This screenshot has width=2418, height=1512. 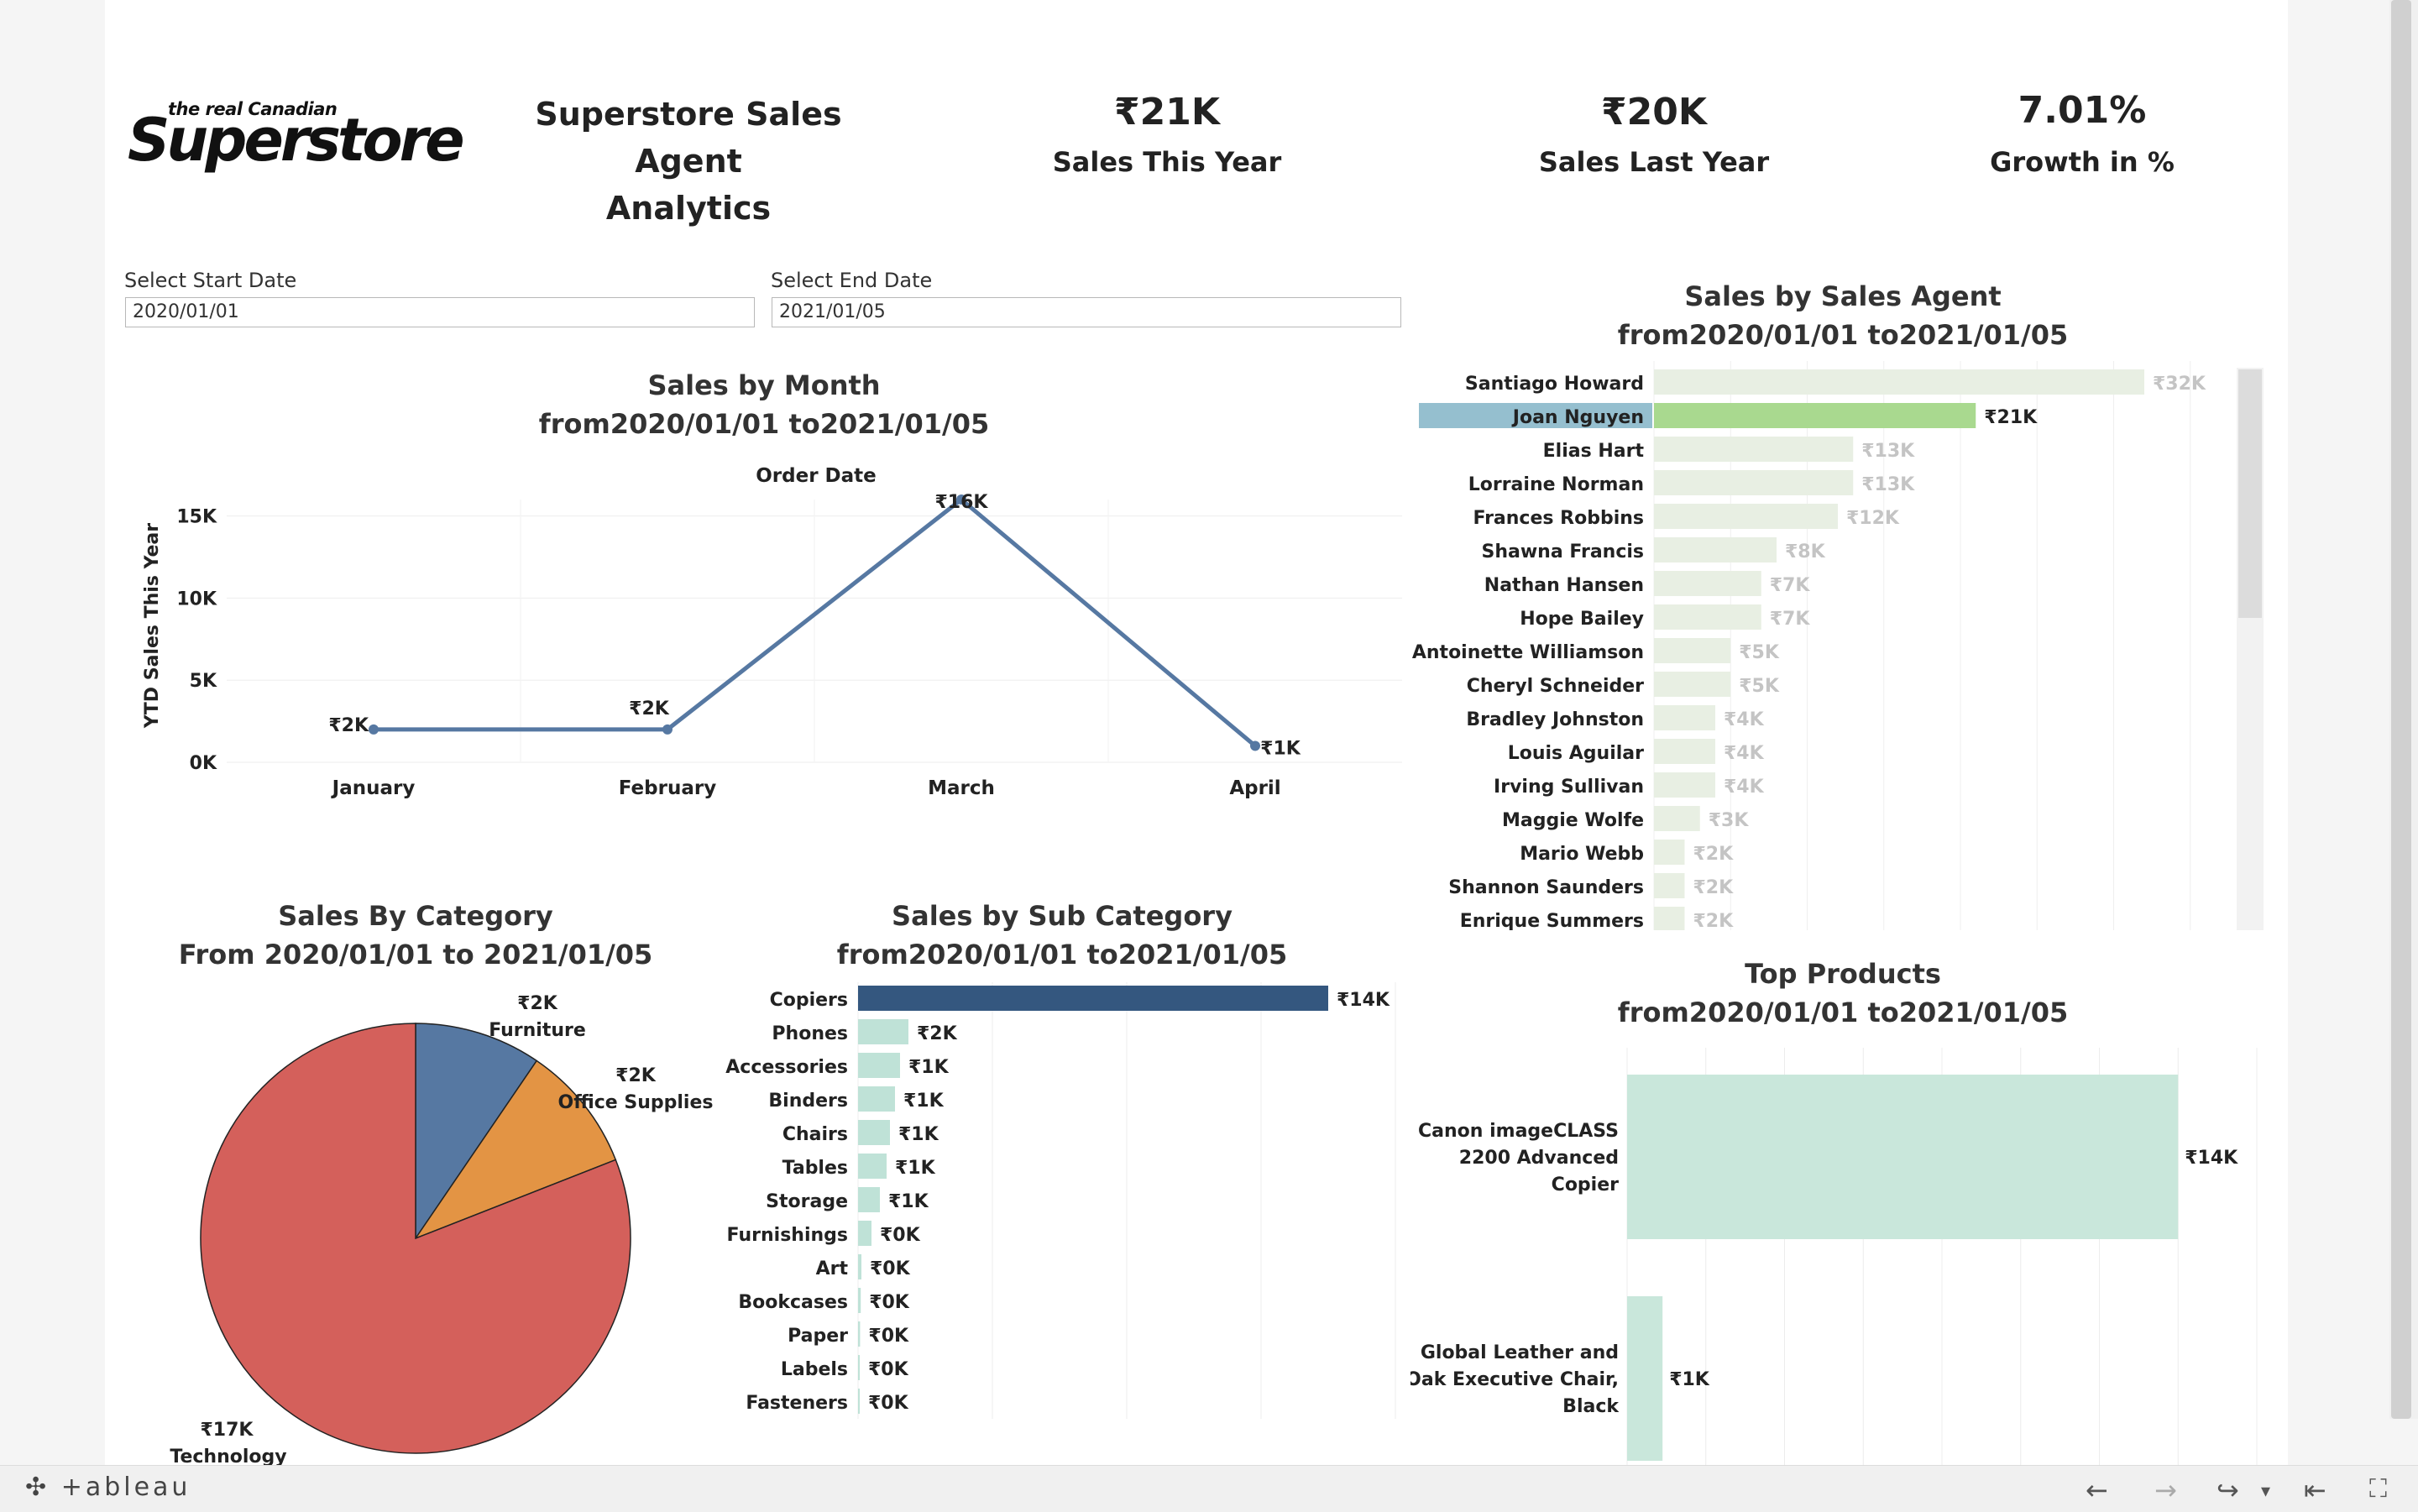 What do you see at coordinates (1546, 887) in the screenshot?
I see `agent-name-label: Shannon Saunders` at bounding box center [1546, 887].